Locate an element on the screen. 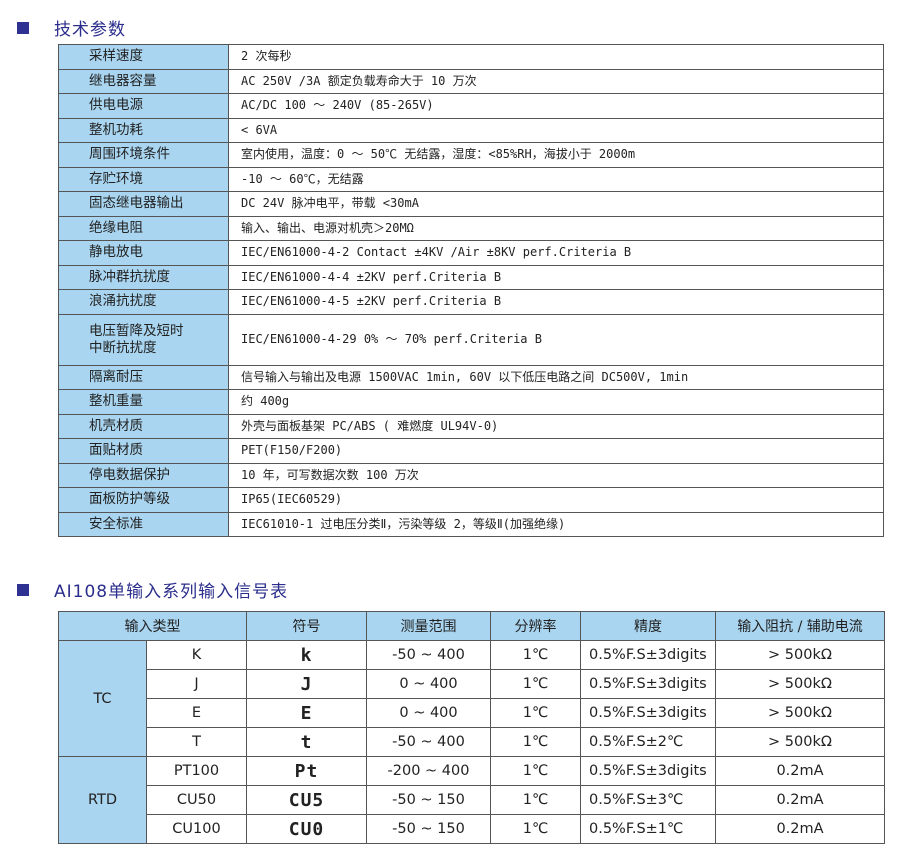  spec-label: 面板防护等级 is located at coordinates (143, 500).